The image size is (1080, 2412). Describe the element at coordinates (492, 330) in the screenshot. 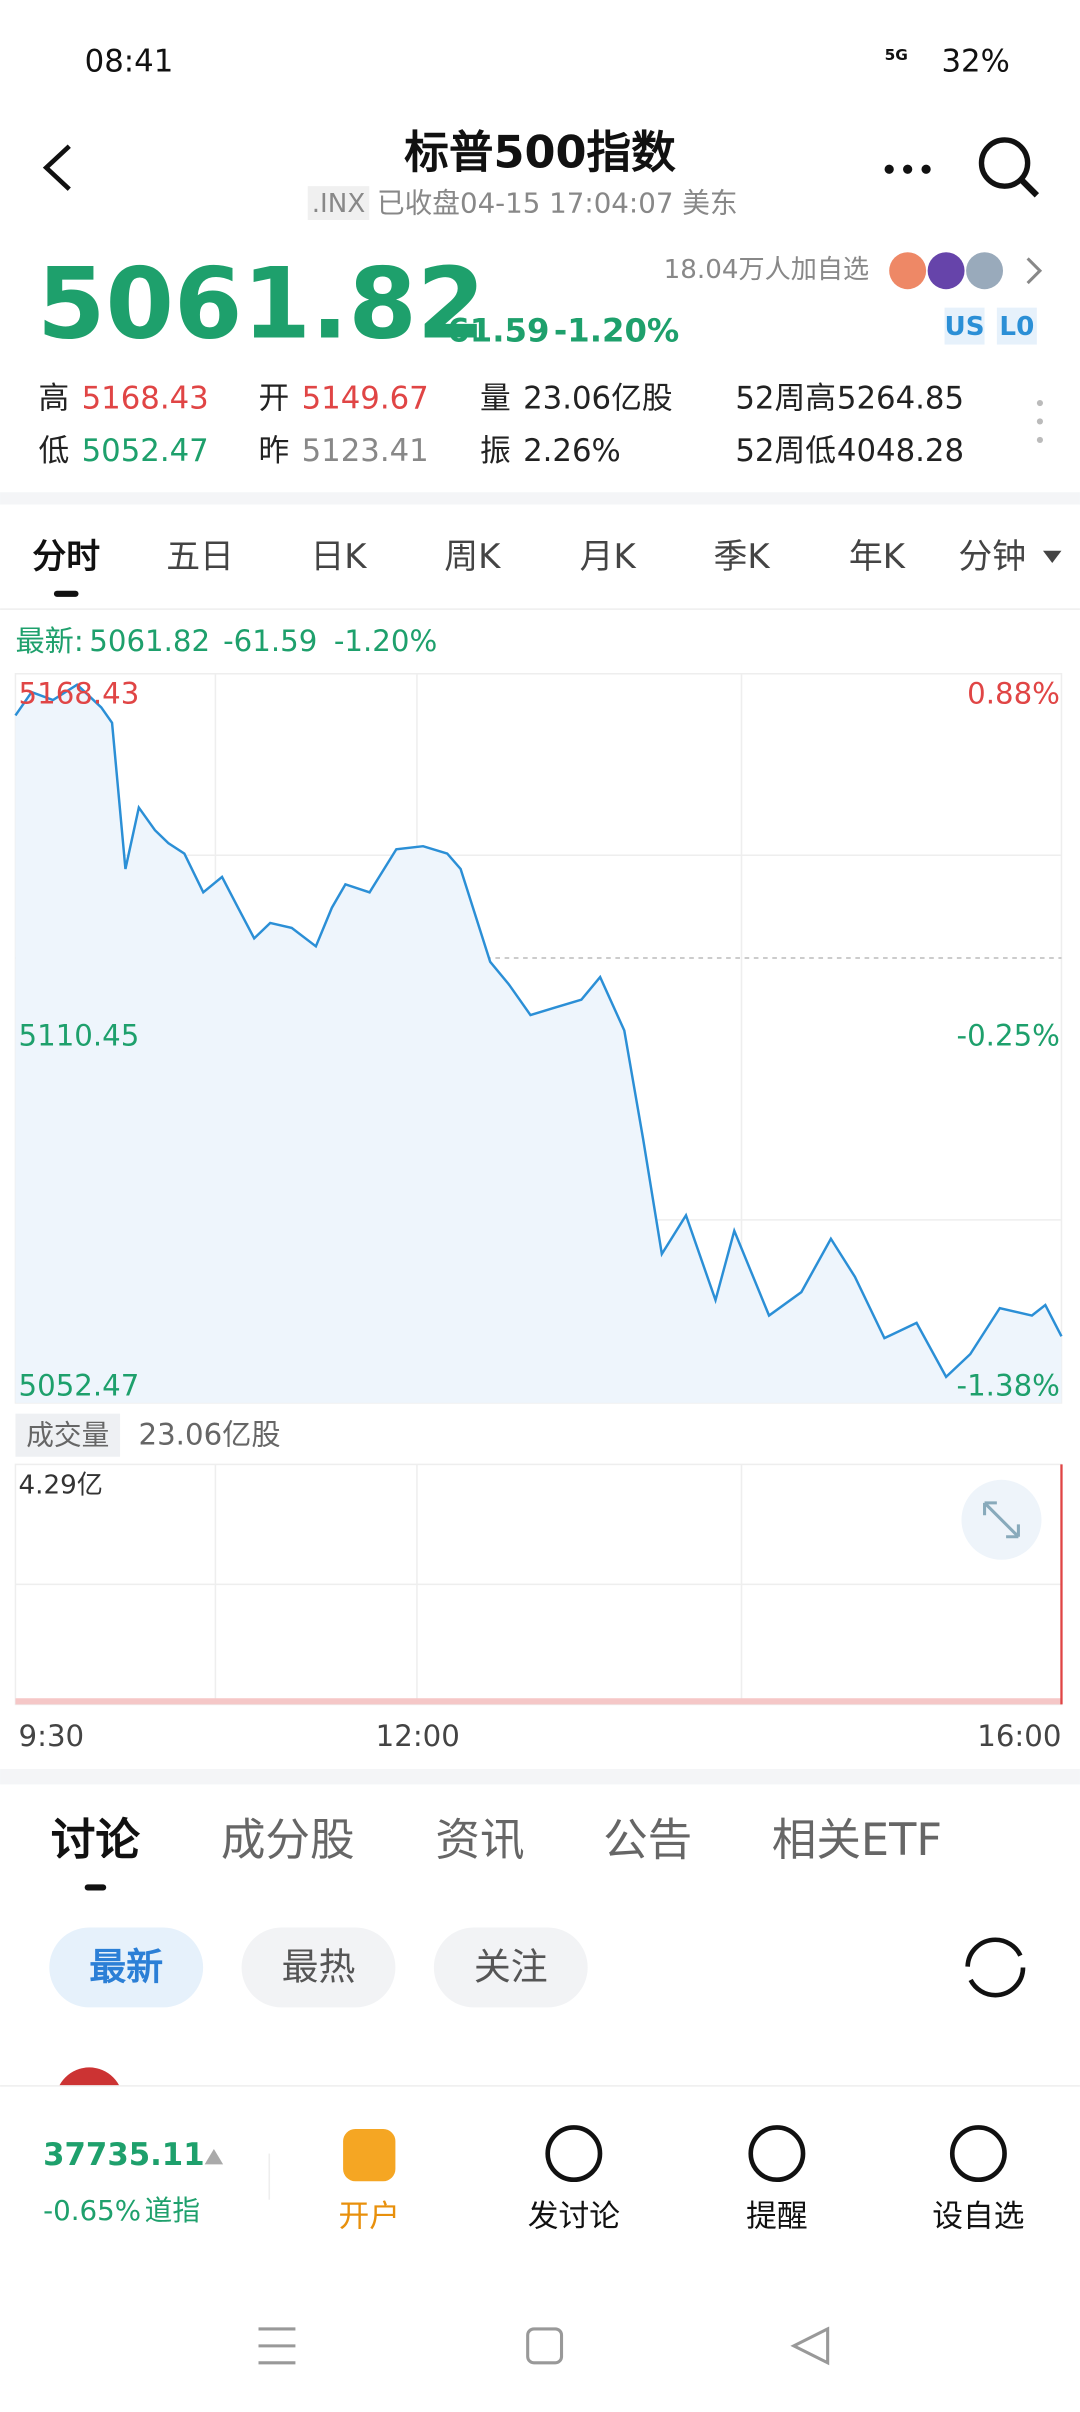

I see `change: -61.59` at that location.